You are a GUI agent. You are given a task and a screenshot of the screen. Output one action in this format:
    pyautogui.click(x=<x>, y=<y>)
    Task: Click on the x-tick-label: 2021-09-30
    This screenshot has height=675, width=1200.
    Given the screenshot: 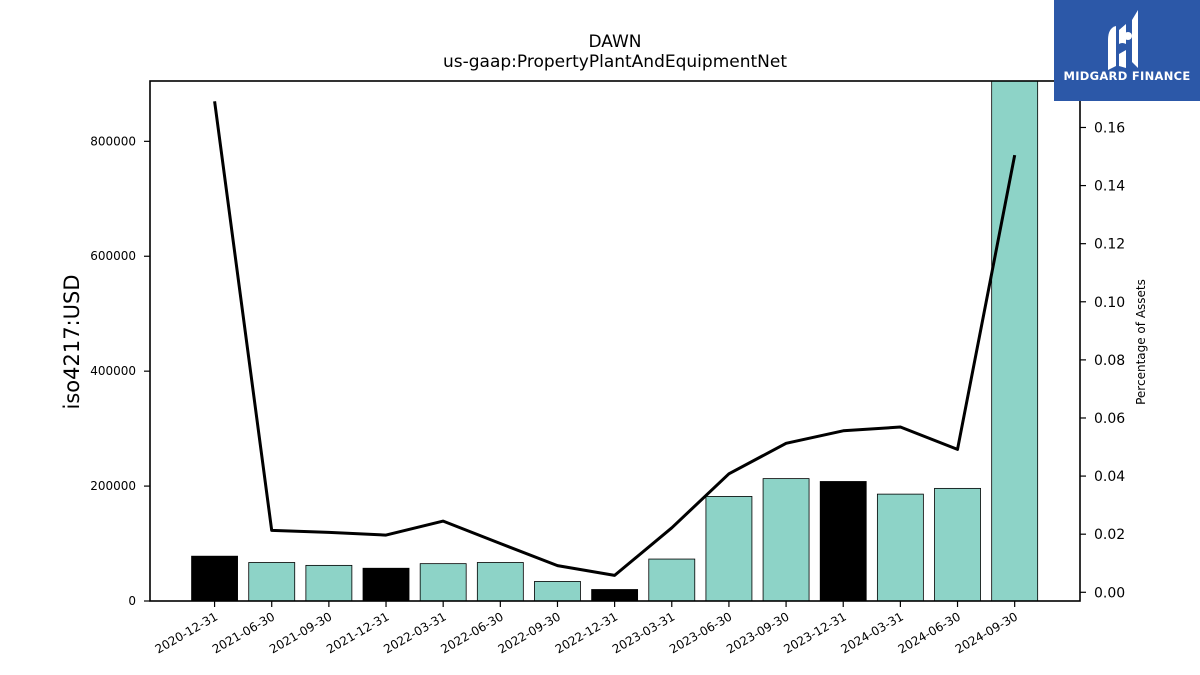 What is the action you would take?
    pyautogui.click(x=300, y=632)
    